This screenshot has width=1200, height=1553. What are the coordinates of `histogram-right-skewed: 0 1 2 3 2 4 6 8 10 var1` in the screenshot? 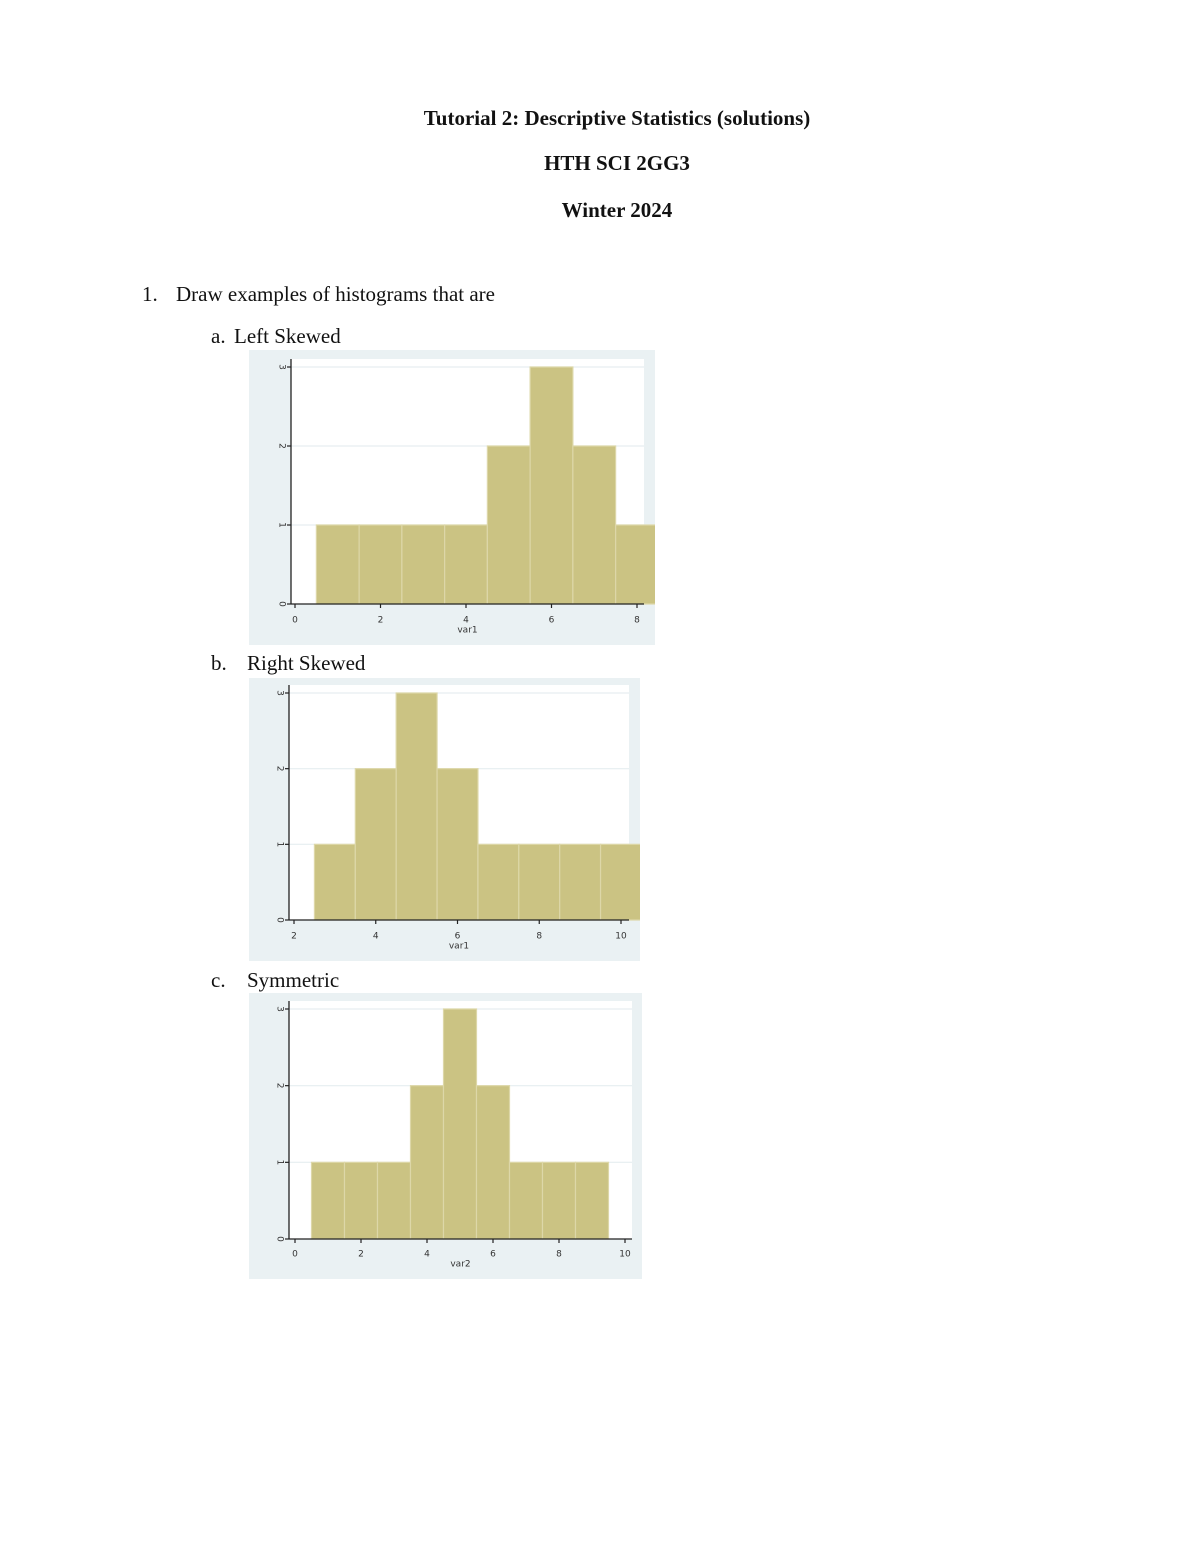 It's located at (444, 819).